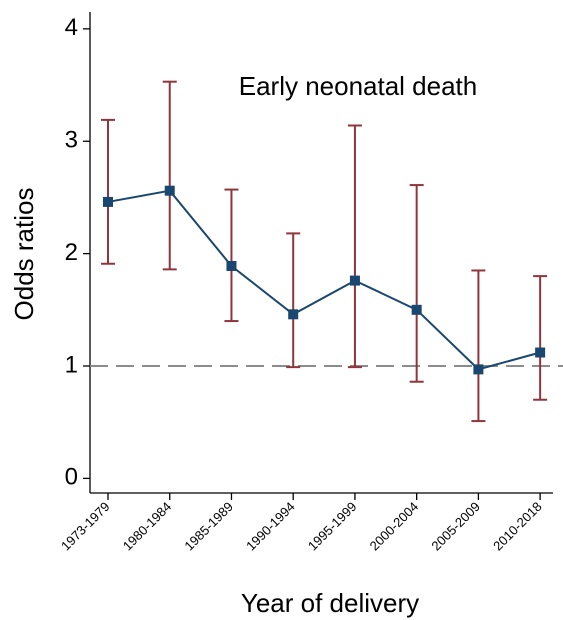  What do you see at coordinates (85, 526) in the screenshot?
I see `x-tick-label: 1973-1979` at bounding box center [85, 526].